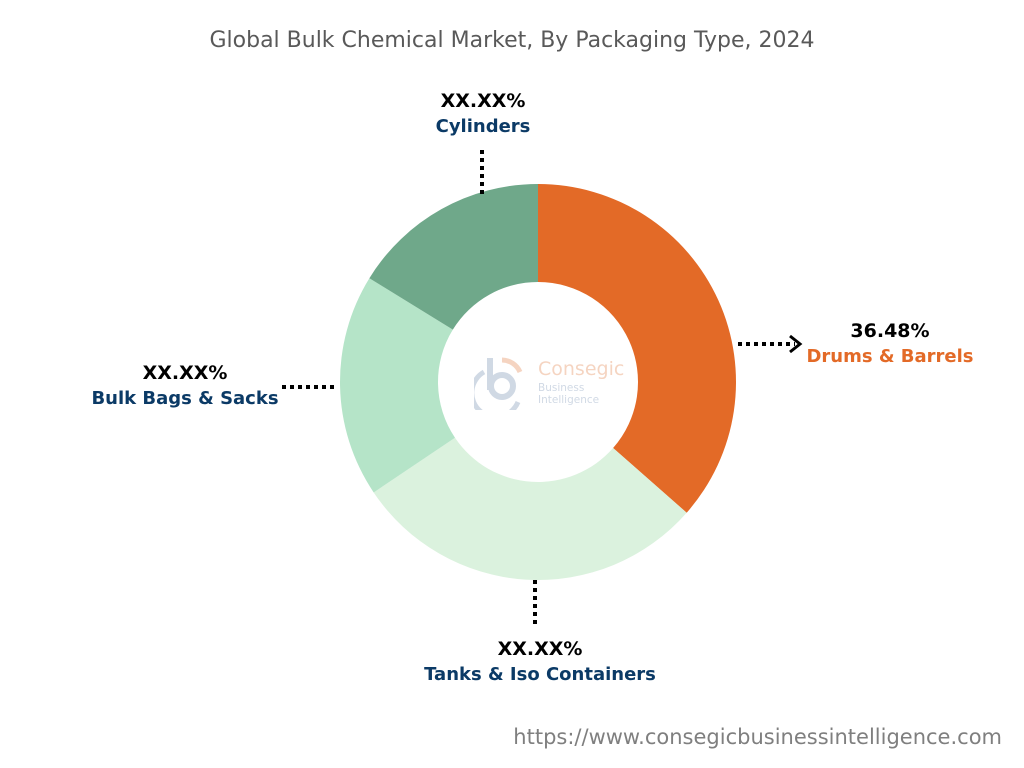  I want to click on logo-mark-icon, so click(498, 383).